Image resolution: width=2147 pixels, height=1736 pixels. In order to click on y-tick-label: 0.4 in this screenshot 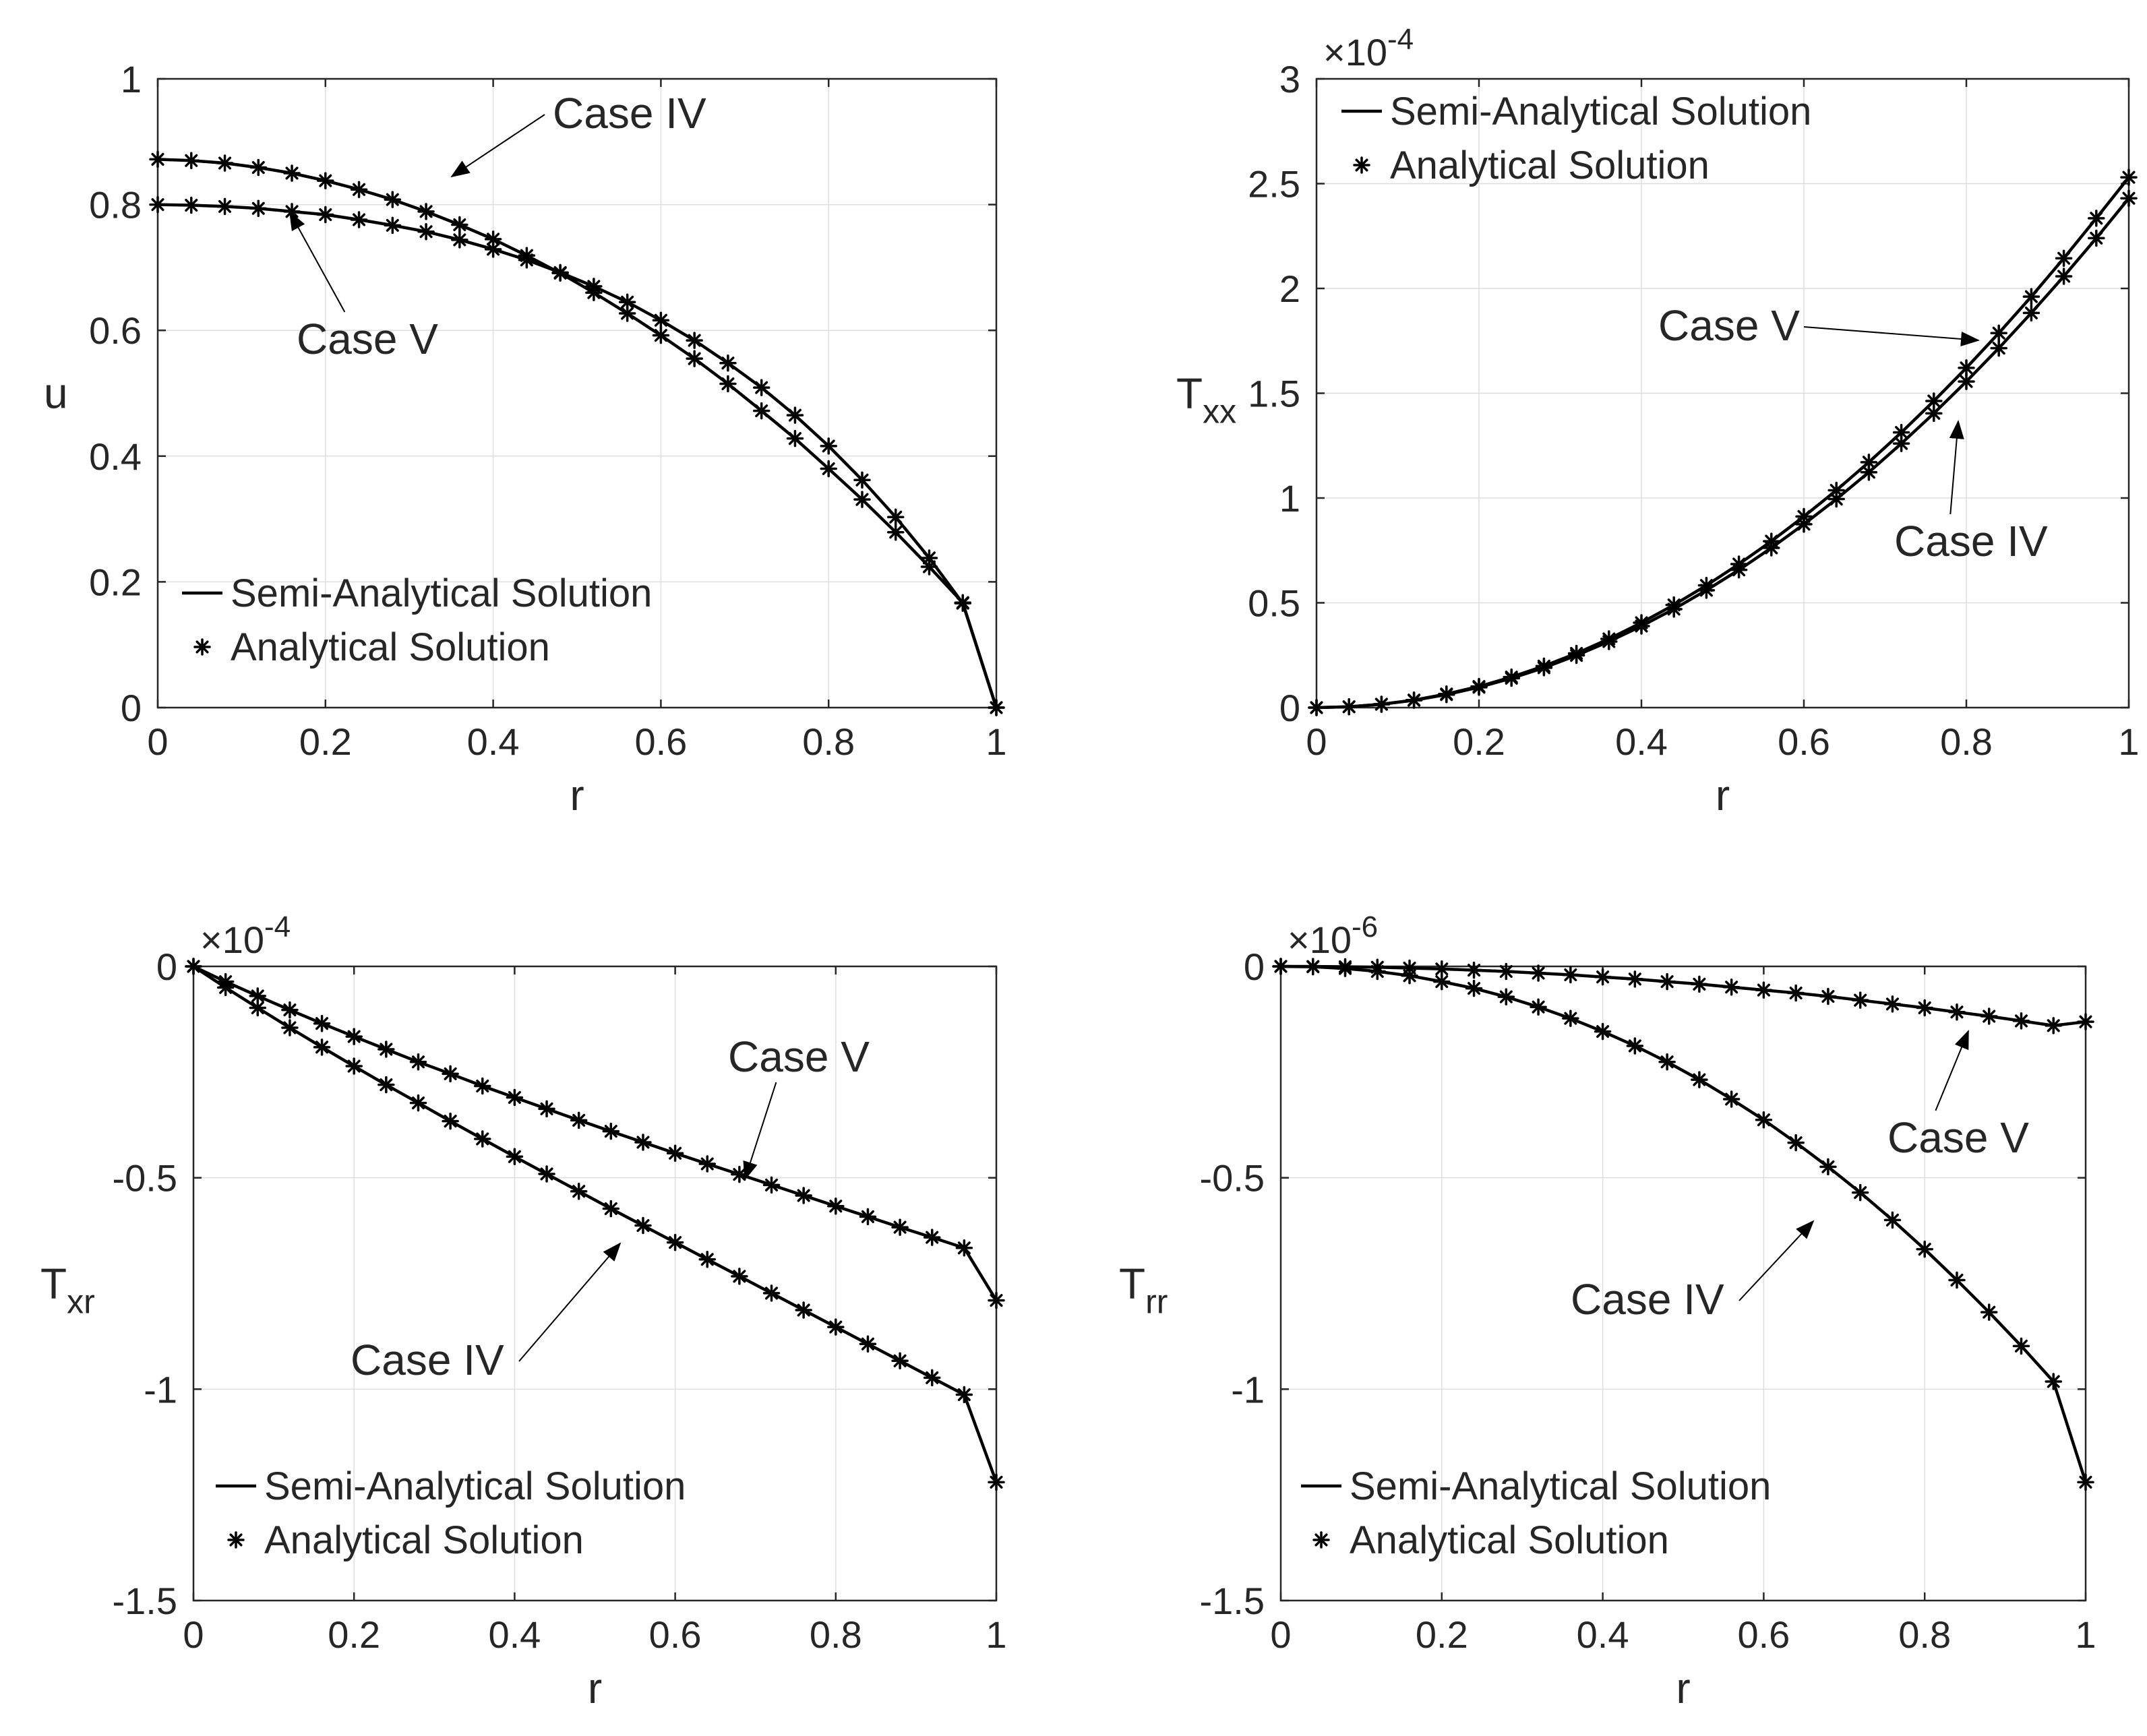, I will do `click(115, 456)`.